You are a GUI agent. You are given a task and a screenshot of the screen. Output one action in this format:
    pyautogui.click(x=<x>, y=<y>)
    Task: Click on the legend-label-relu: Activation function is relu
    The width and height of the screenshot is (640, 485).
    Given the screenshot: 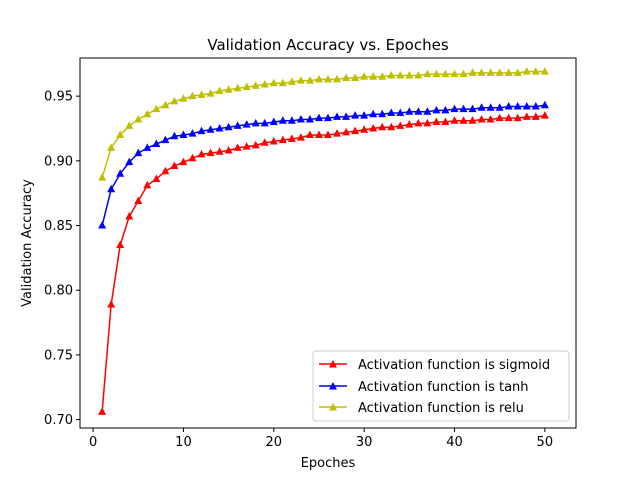 What is the action you would take?
    pyautogui.click(x=441, y=408)
    